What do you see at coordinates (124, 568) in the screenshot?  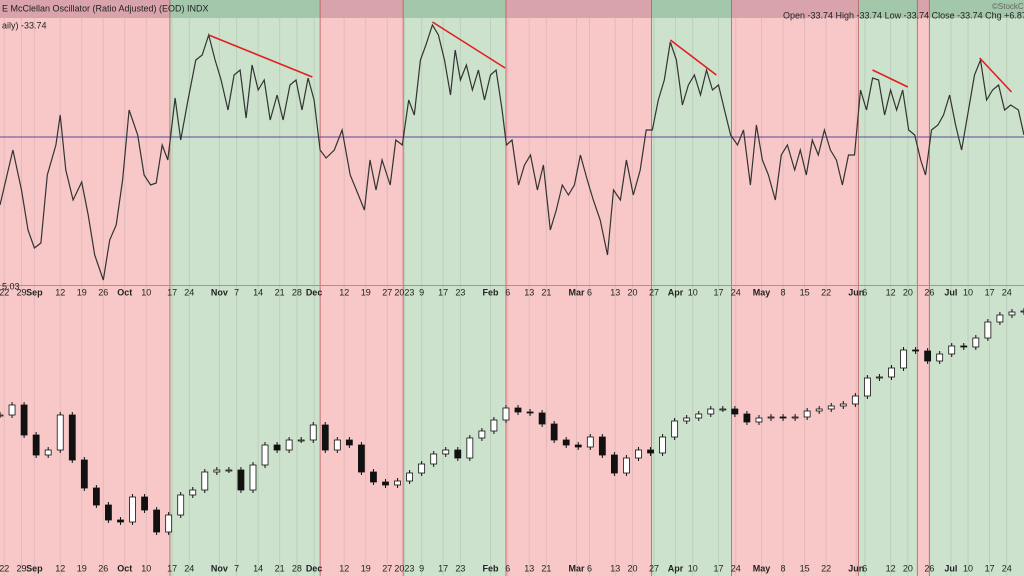 I see `x-tick-label: Oct` at bounding box center [124, 568].